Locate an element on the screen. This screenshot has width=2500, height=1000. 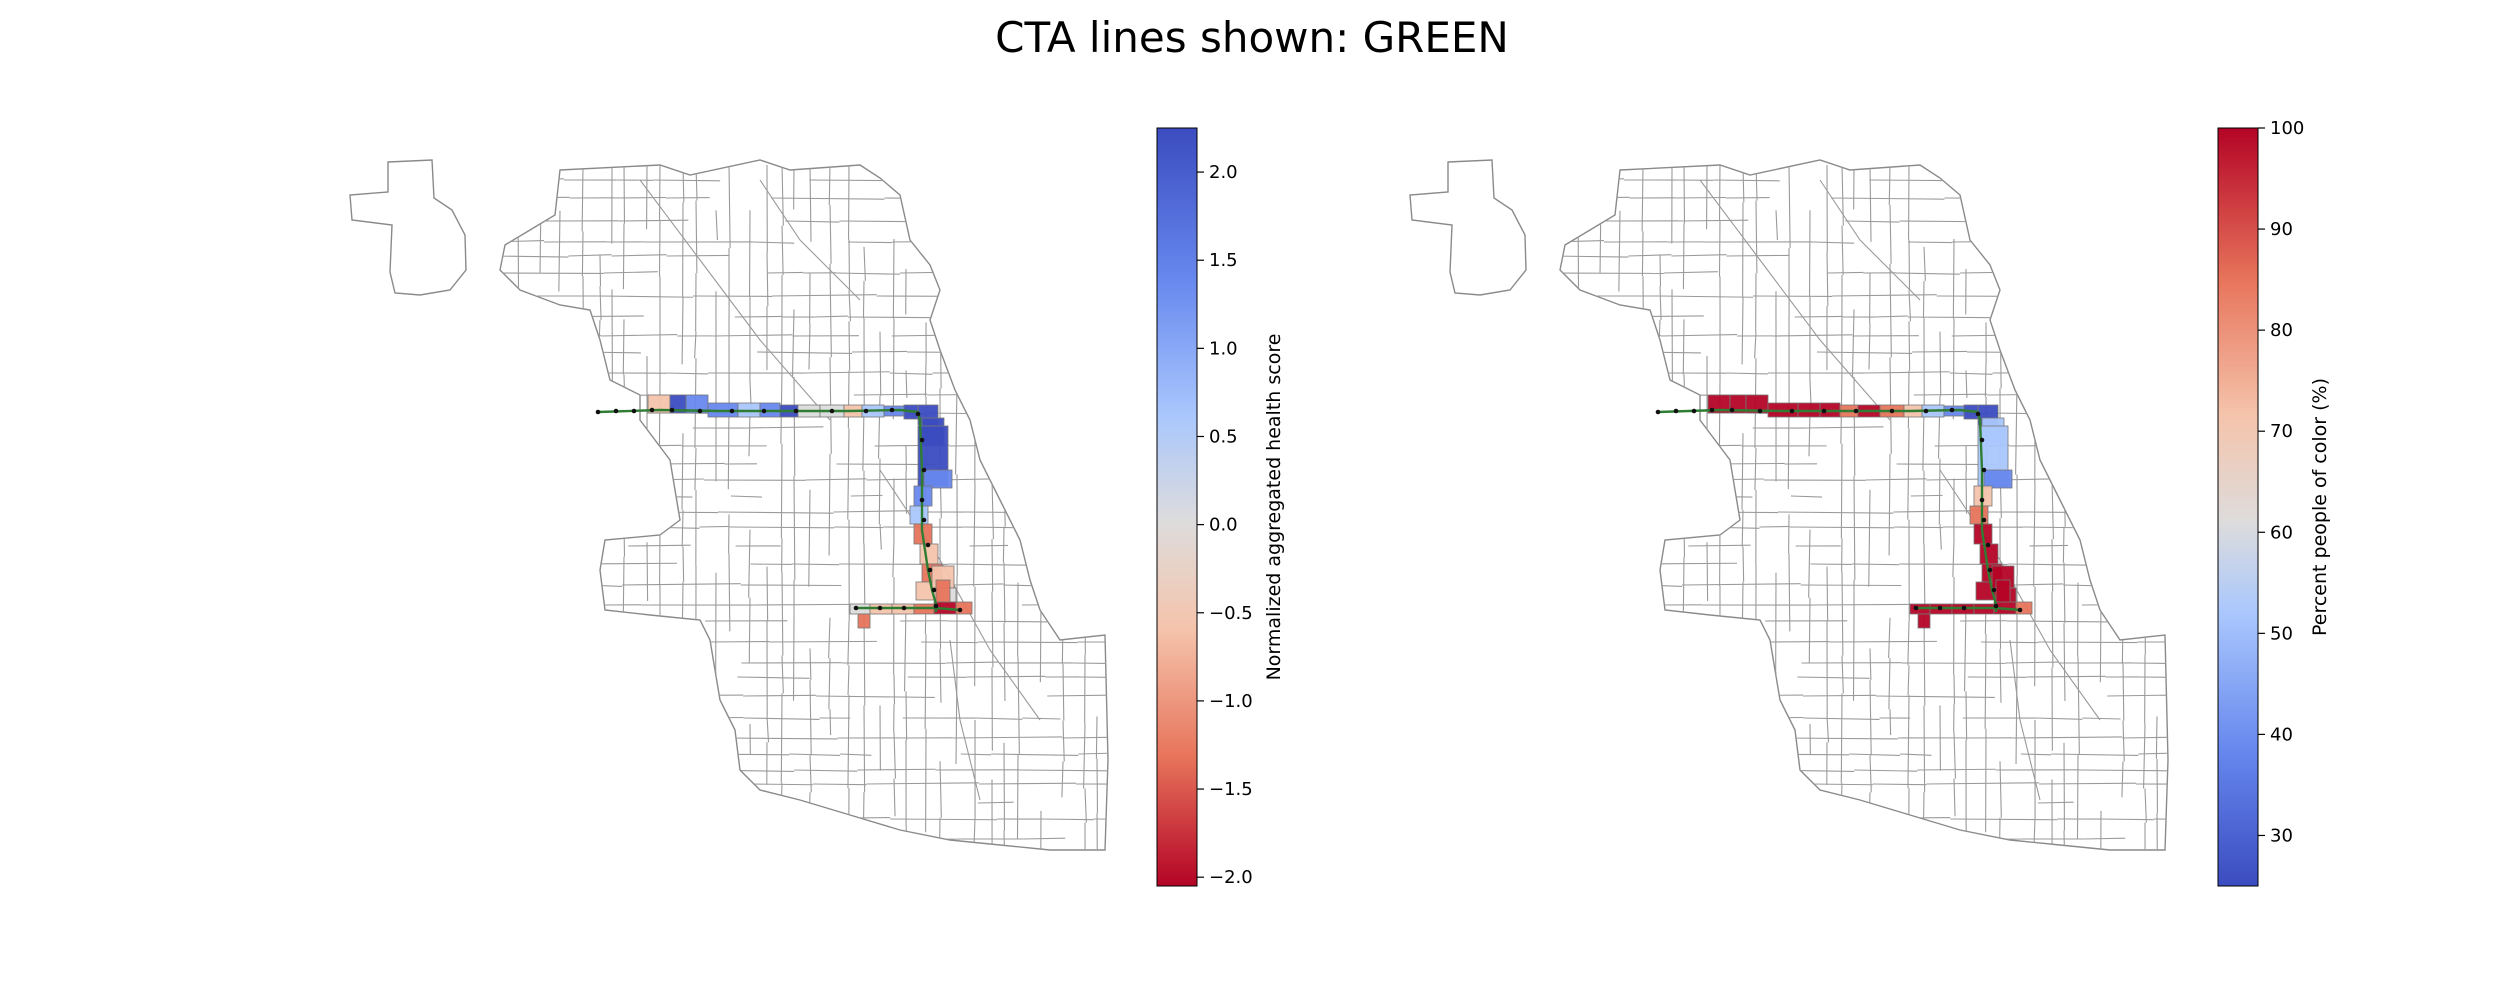
figure-title: CTA lines shown: GREEN is located at coordinates (1252, 37).